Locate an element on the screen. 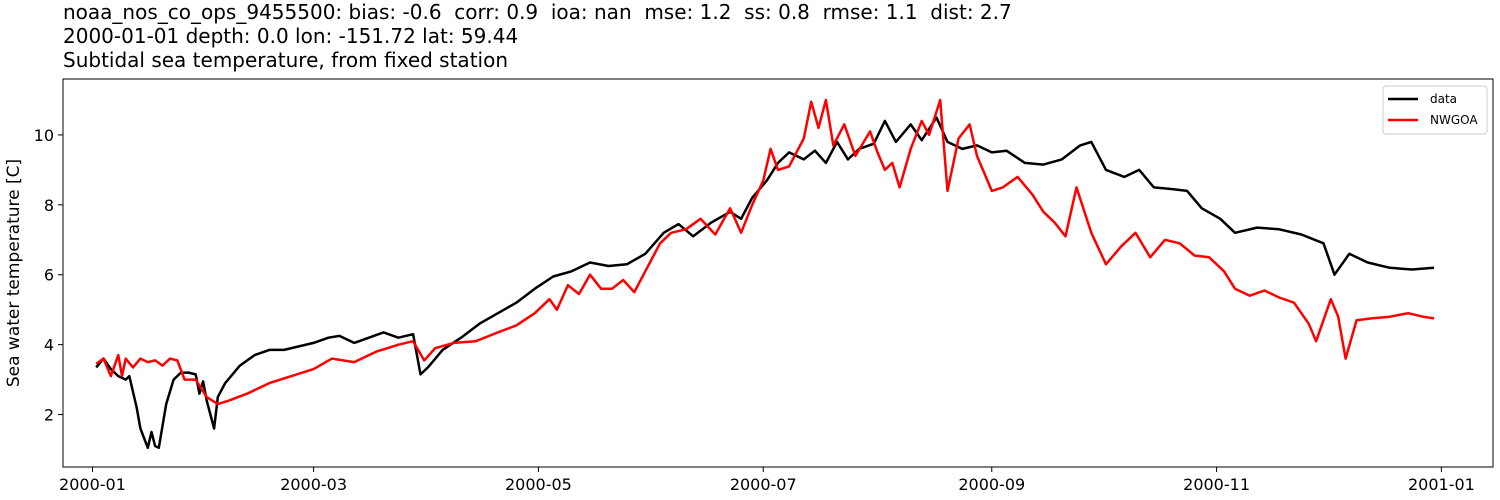 The height and width of the screenshot is (500, 1500). legend-label-nwgoa: NWGOA is located at coordinates (1454, 120).